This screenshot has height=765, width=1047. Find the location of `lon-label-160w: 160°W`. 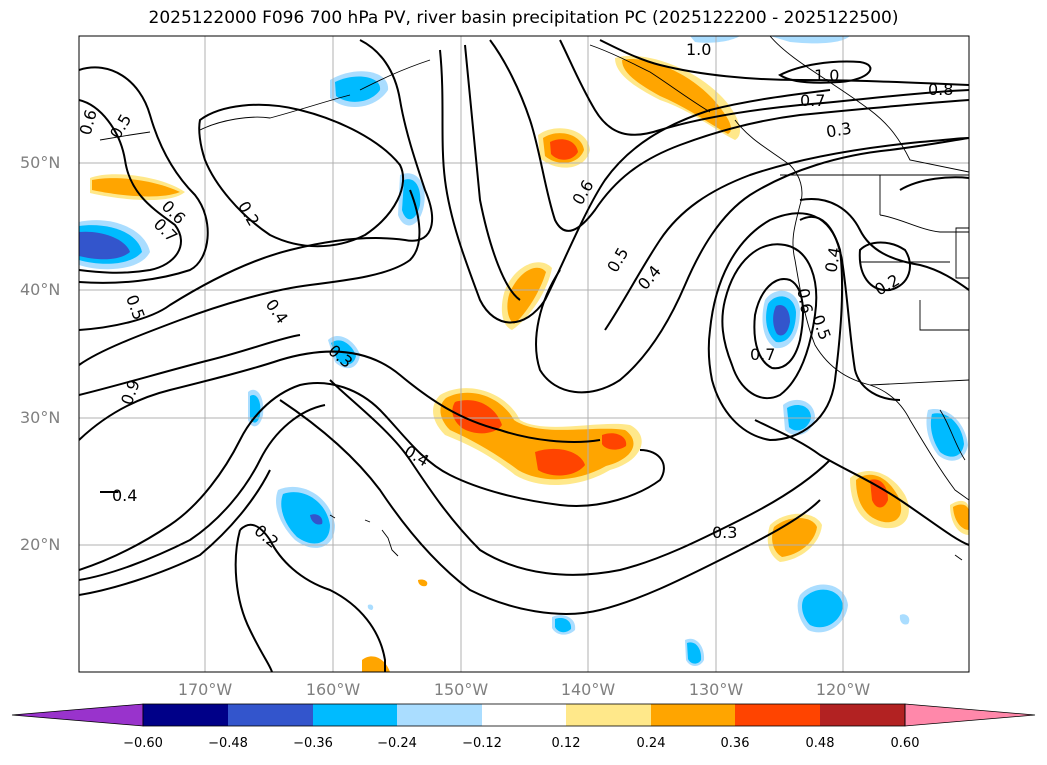

lon-label-160w: 160°W is located at coordinates (333, 689).